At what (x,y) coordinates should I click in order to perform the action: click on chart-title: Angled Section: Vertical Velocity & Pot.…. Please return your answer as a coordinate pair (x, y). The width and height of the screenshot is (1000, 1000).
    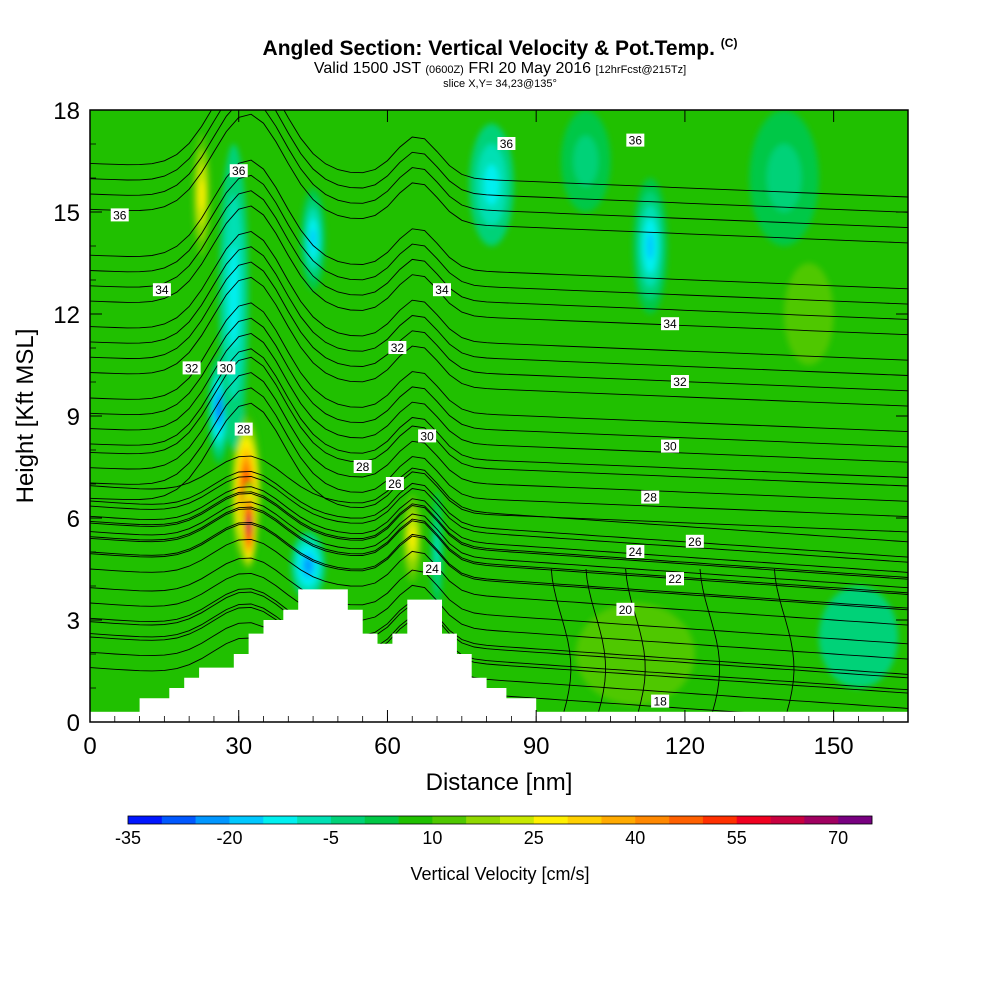
    Looking at the image, I should click on (500, 48).